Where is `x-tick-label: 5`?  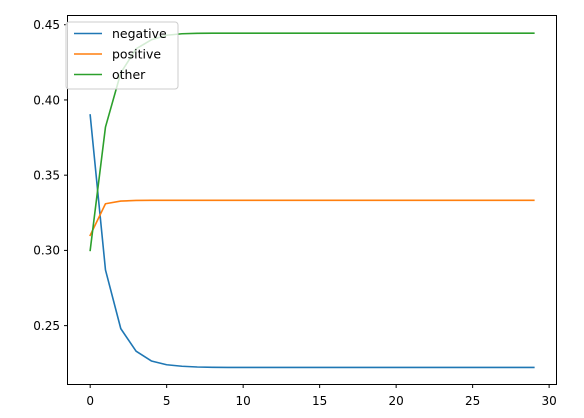 x-tick-label: 5 is located at coordinates (167, 401).